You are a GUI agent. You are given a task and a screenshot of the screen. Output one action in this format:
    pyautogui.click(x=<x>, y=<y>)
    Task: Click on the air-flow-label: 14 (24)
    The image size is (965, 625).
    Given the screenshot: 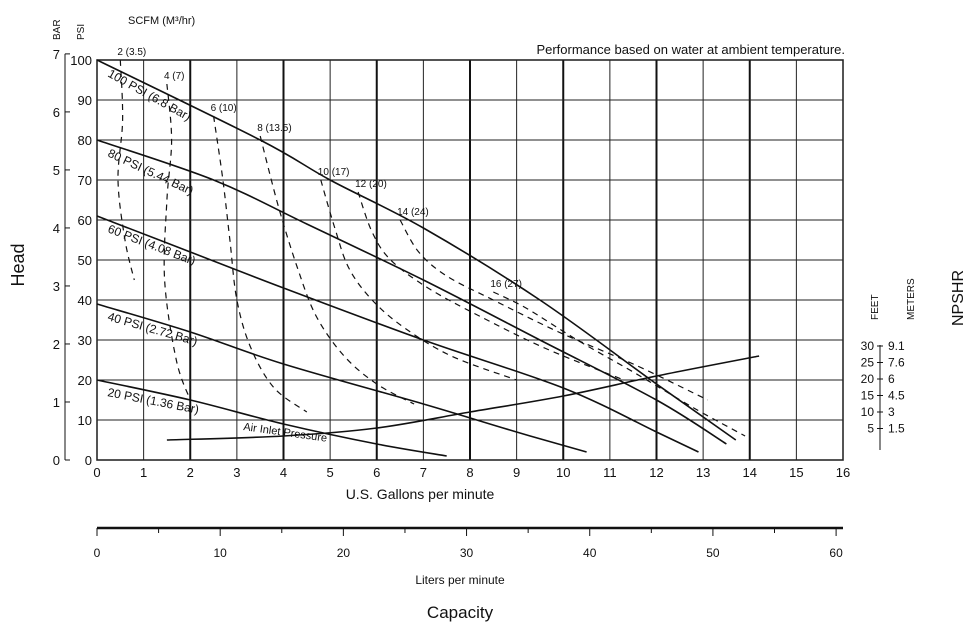 What is the action you would take?
    pyautogui.click(x=413, y=212)
    